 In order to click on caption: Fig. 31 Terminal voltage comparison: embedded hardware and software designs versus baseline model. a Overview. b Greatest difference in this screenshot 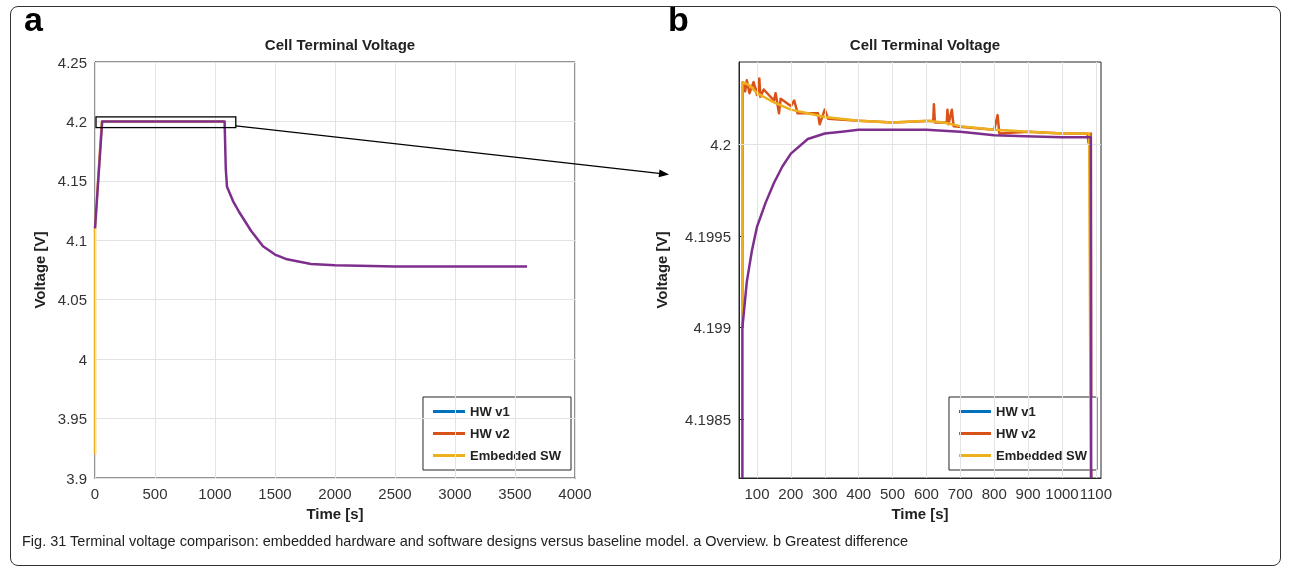, I will do `click(465, 541)`.